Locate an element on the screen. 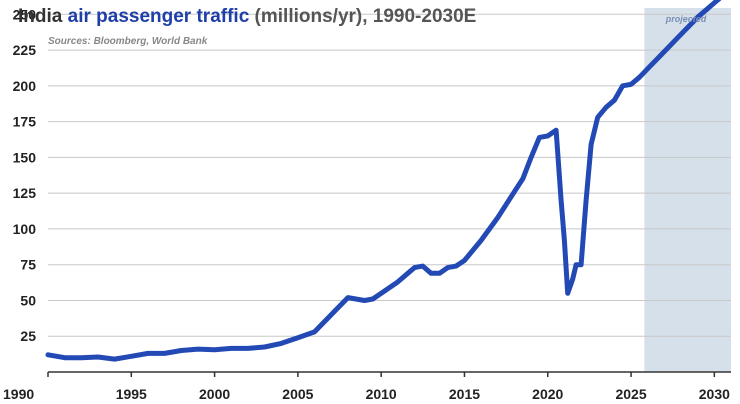 This screenshot has height=404, width=740. y-tick-label: 200 is located at coordinates (25, 86).